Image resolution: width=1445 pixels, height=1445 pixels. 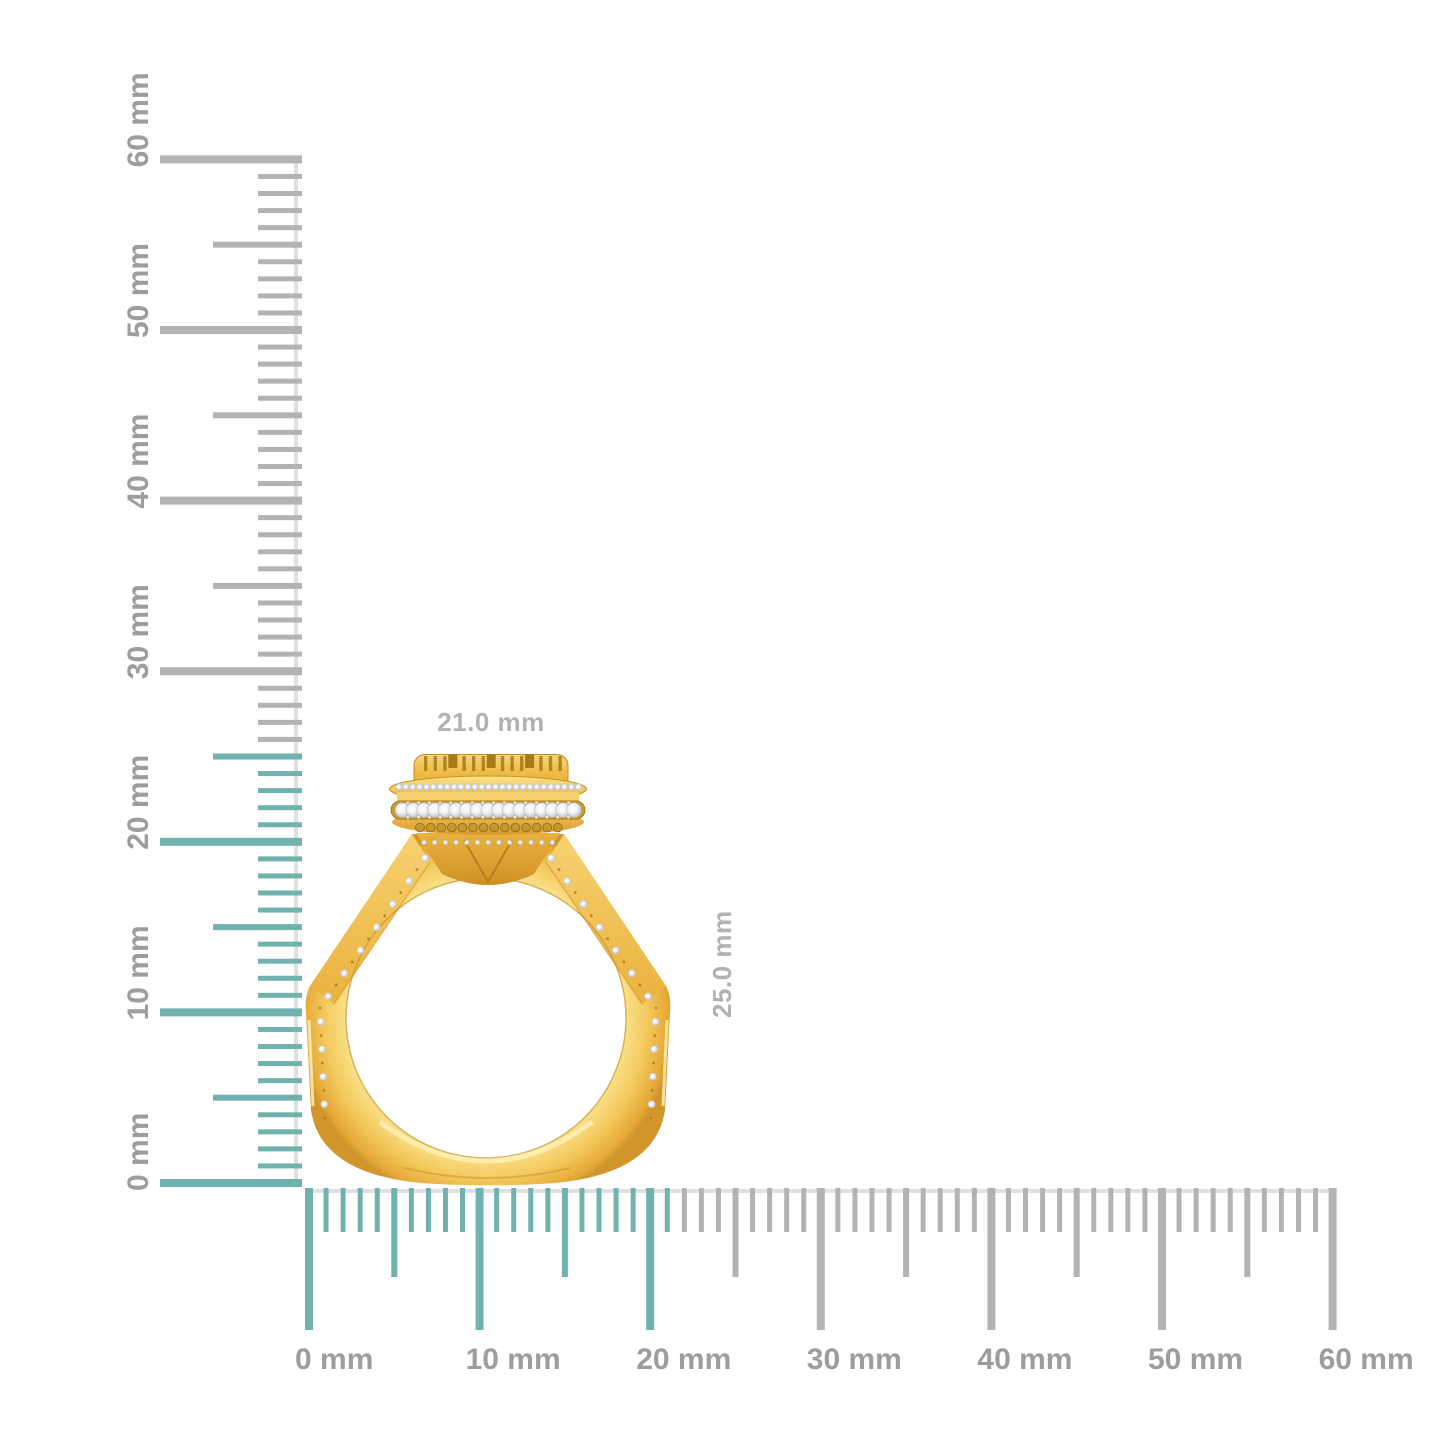 What do you see at coordinates (606, 919) in the screenshot?
I see `ring-shoulder-right` at bounding box center [606, 919].